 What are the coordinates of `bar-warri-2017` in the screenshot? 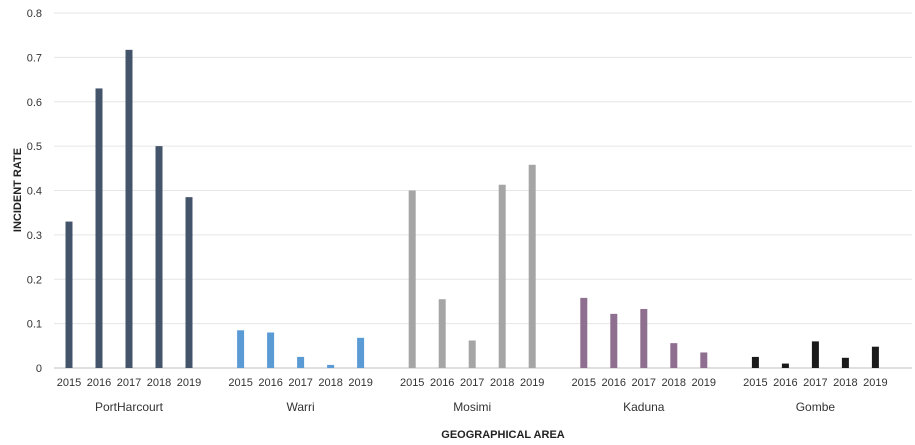 It's located at (301, 362).